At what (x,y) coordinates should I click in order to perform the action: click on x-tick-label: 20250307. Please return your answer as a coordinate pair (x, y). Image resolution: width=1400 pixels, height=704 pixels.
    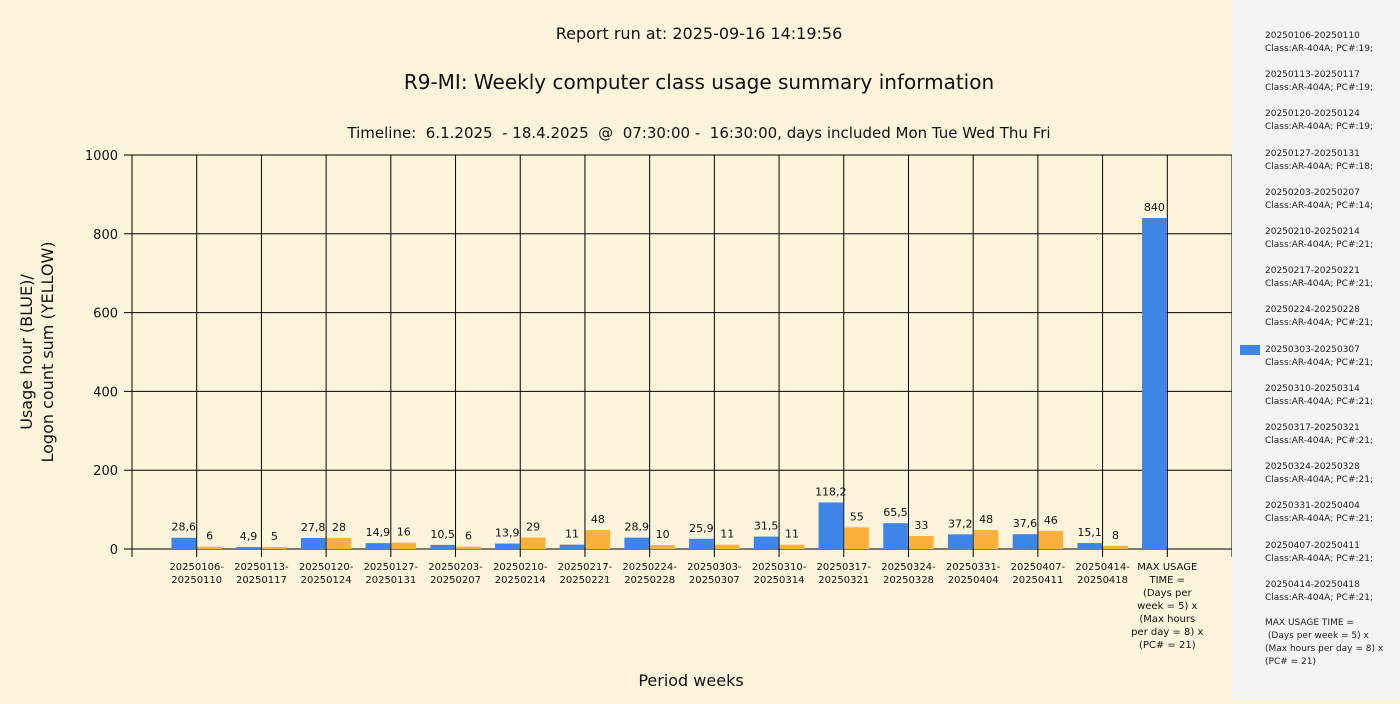
    Looking at the image, I should click on (714, 580).